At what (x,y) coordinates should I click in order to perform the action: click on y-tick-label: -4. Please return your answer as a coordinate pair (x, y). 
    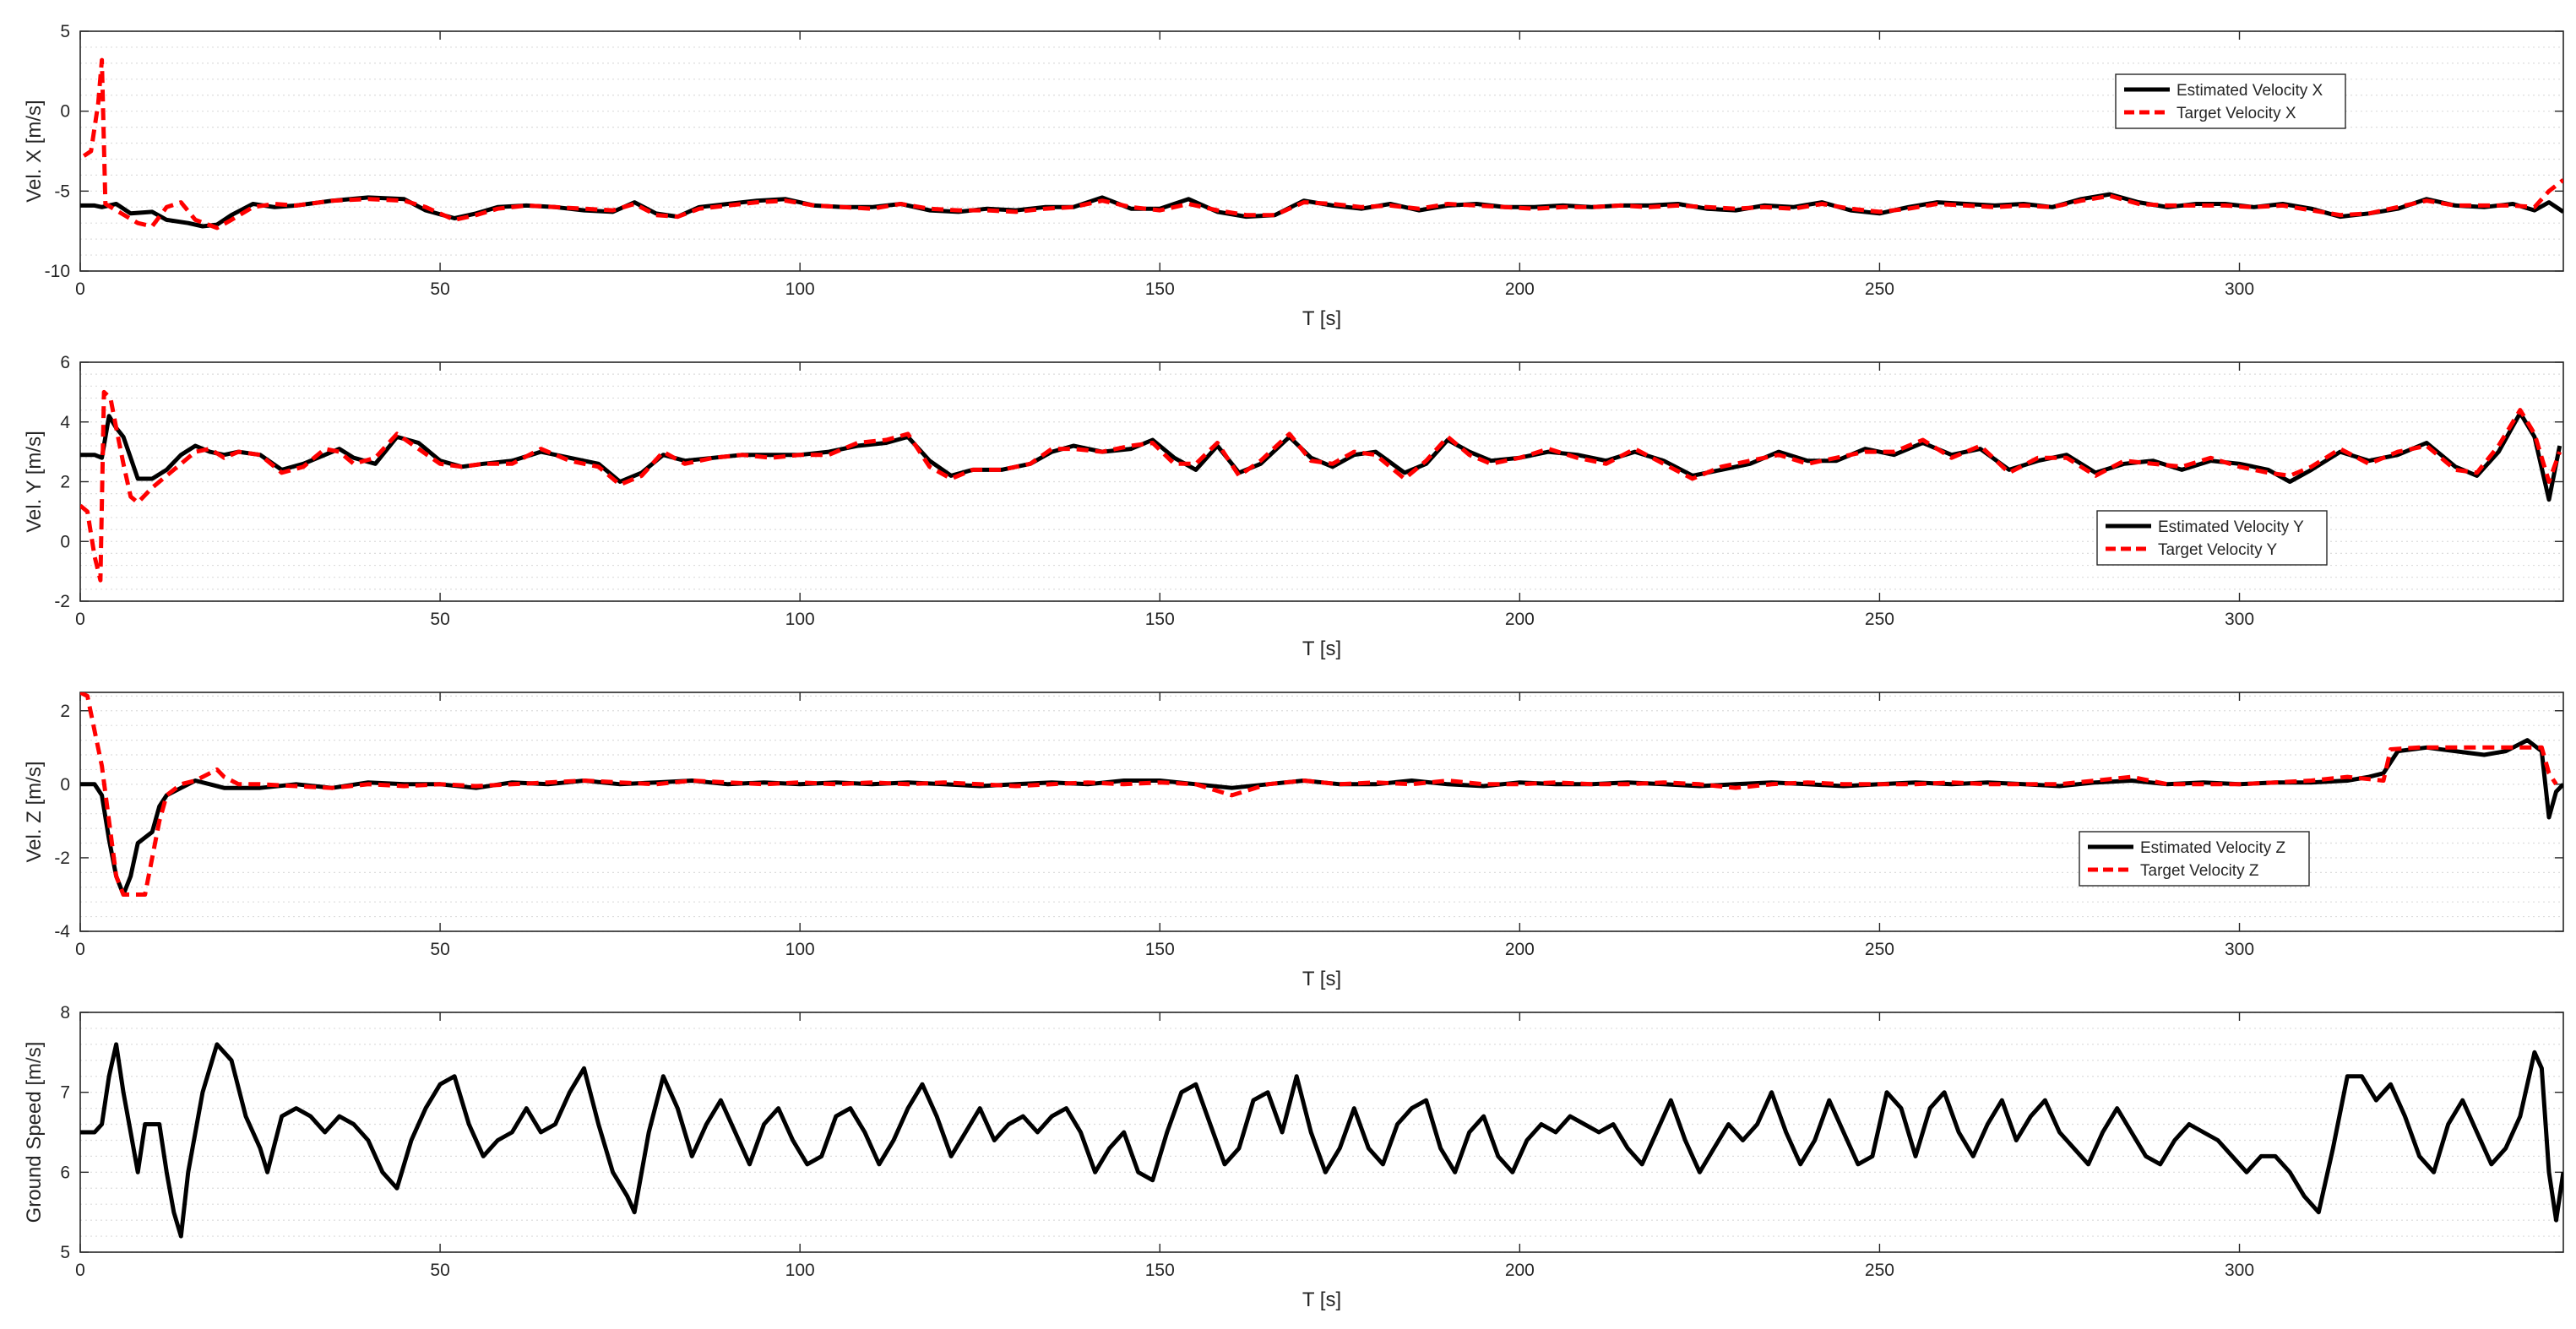
    Looking at the image, I should click on (62, 931).